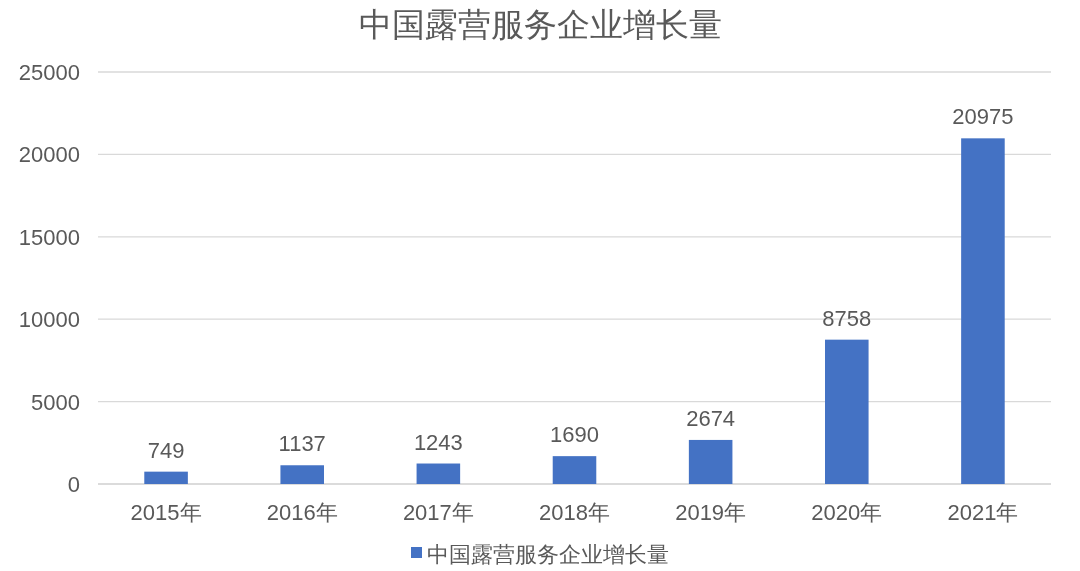 The width and height of the screenshot is (1080, 571). Describe the element at coordinates (983, 512) in the screenshot. I see `x-tick-label: 2021年` at that location.